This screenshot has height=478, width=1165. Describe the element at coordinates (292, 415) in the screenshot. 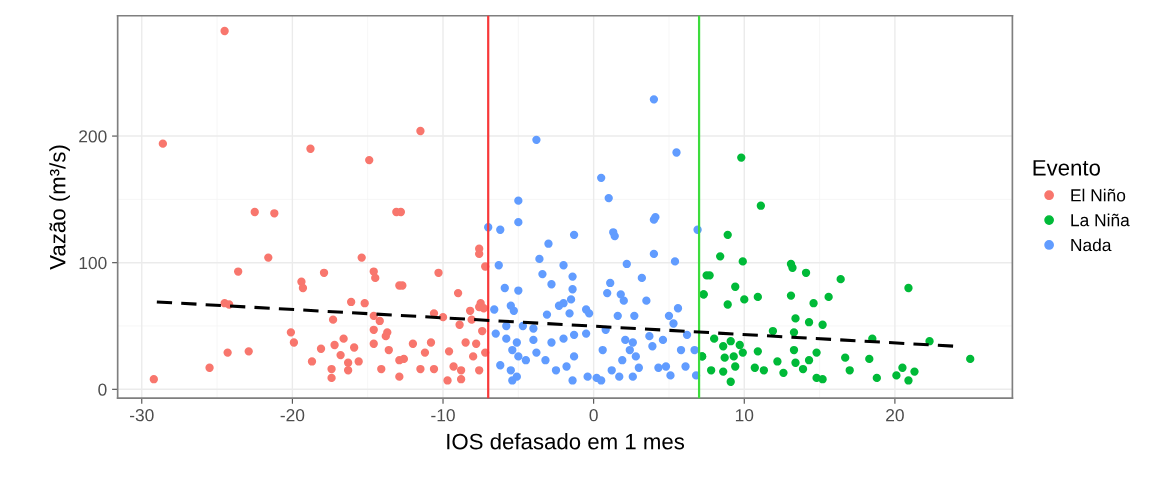

I see `x-tick-label: -20` at that location.